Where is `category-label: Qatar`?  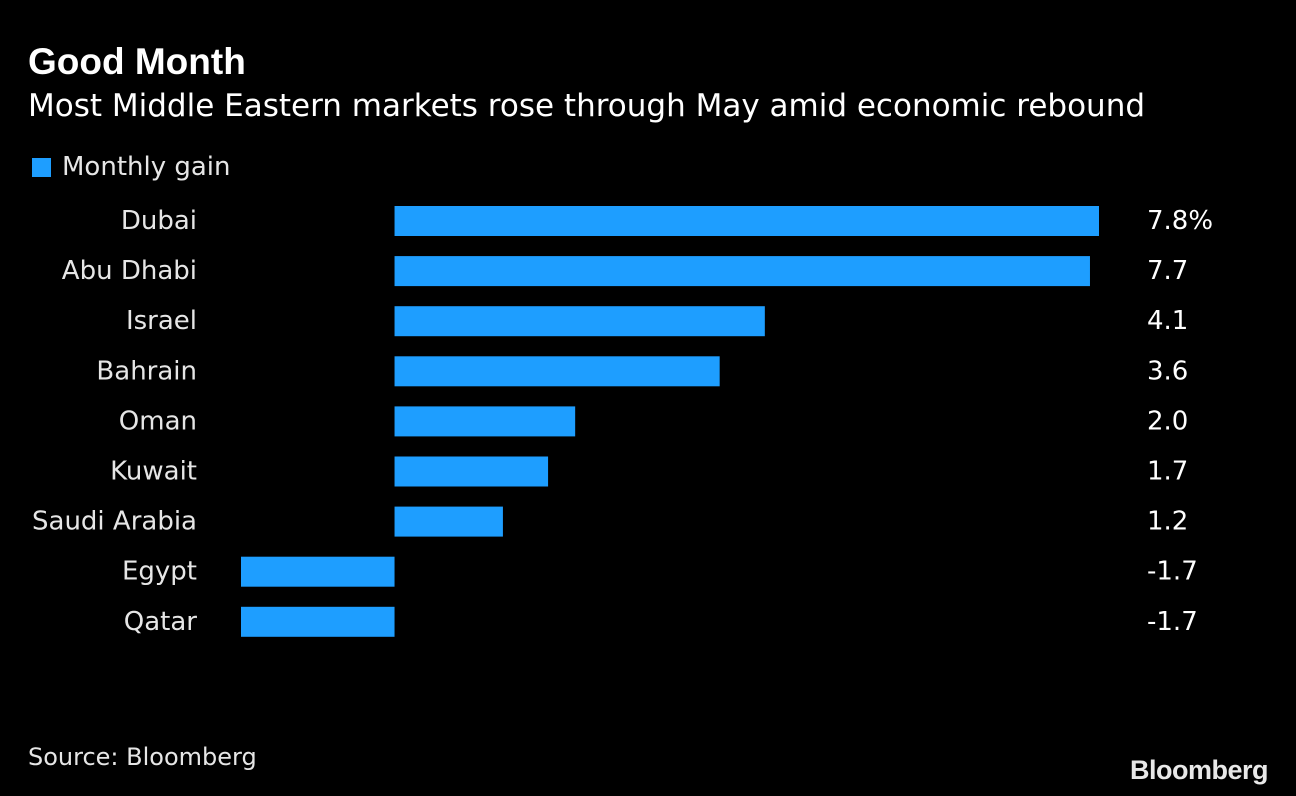
category-label: Qatar is located at coordinates (161, 622).